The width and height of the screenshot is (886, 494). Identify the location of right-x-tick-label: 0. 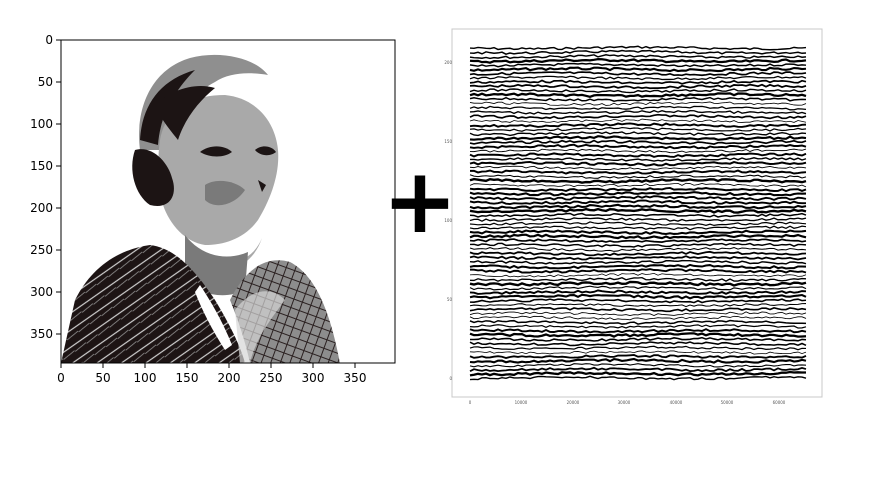
(470, 402).